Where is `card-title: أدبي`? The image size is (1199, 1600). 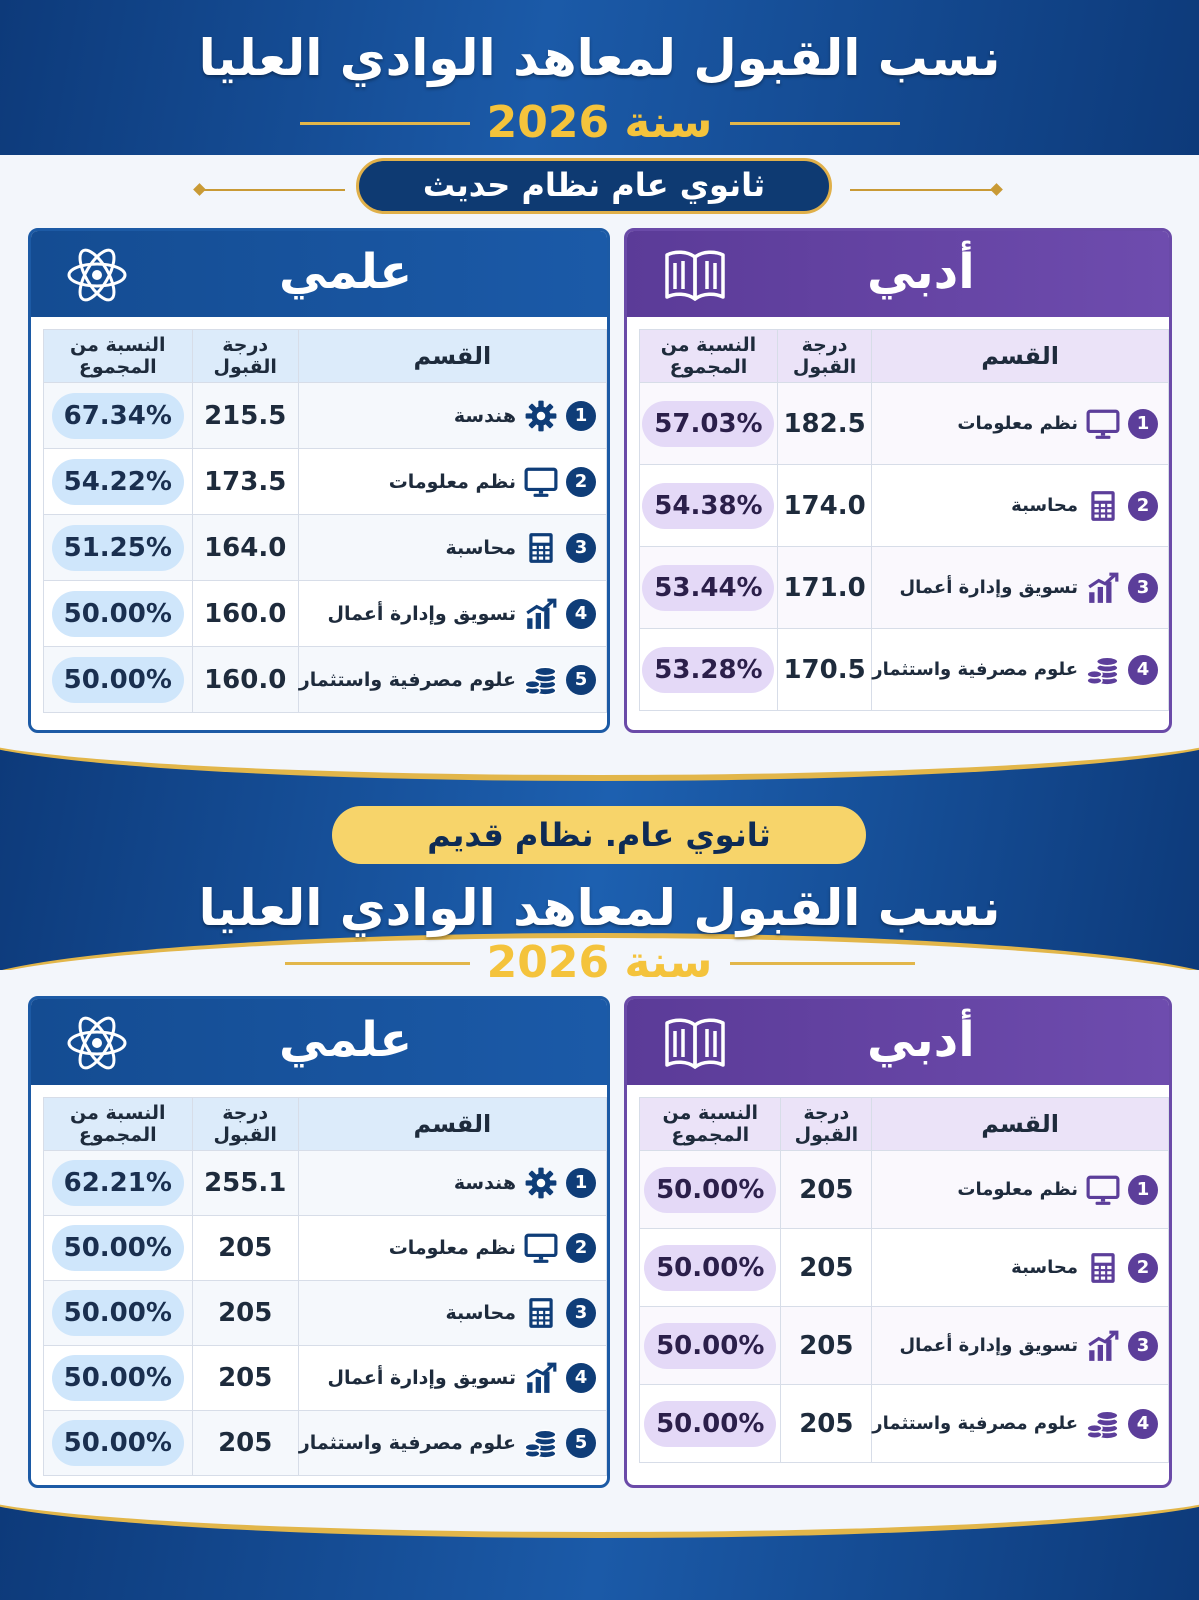 card-title: أدبي is located at coordinates (921, 272).